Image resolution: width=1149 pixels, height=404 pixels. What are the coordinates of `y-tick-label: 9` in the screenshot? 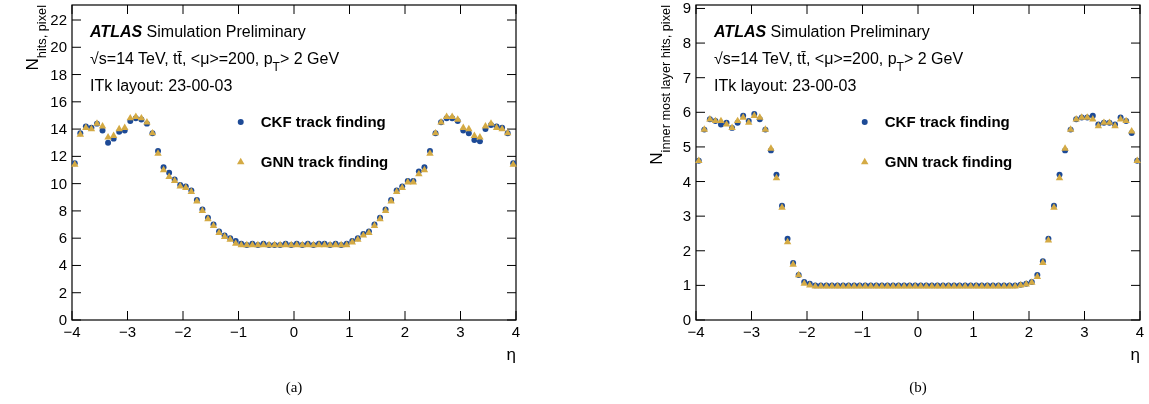 It's located at (686, 8).